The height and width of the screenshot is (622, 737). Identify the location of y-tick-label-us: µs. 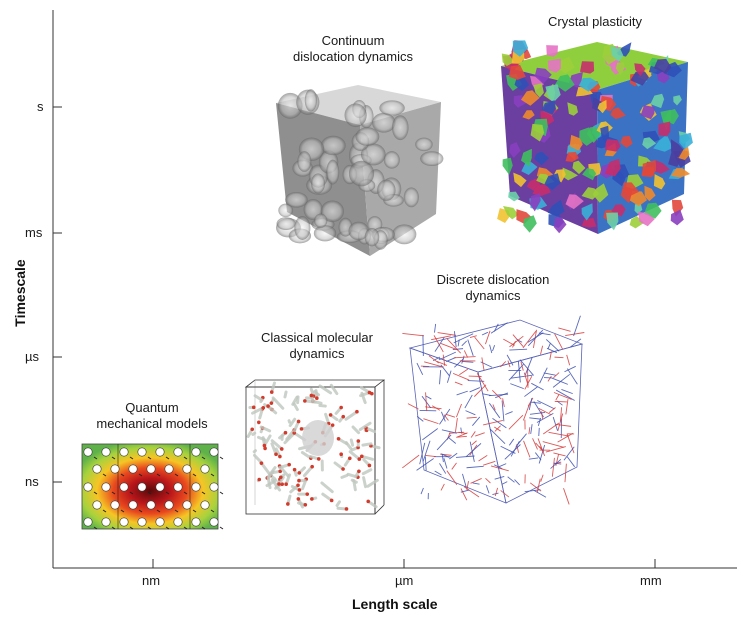
(32, 356).